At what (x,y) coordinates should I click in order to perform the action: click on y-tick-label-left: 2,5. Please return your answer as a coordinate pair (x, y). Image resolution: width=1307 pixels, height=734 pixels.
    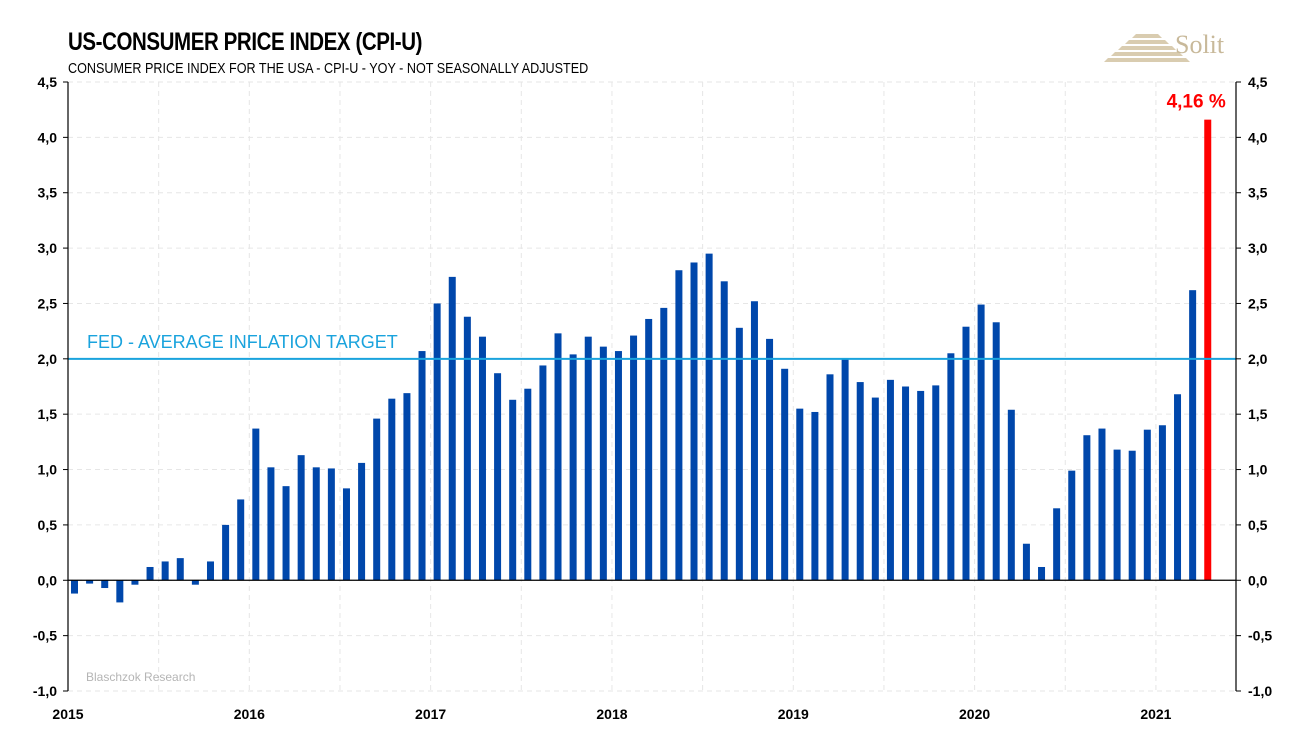
    Looking at the image, I should click on (48, 303).